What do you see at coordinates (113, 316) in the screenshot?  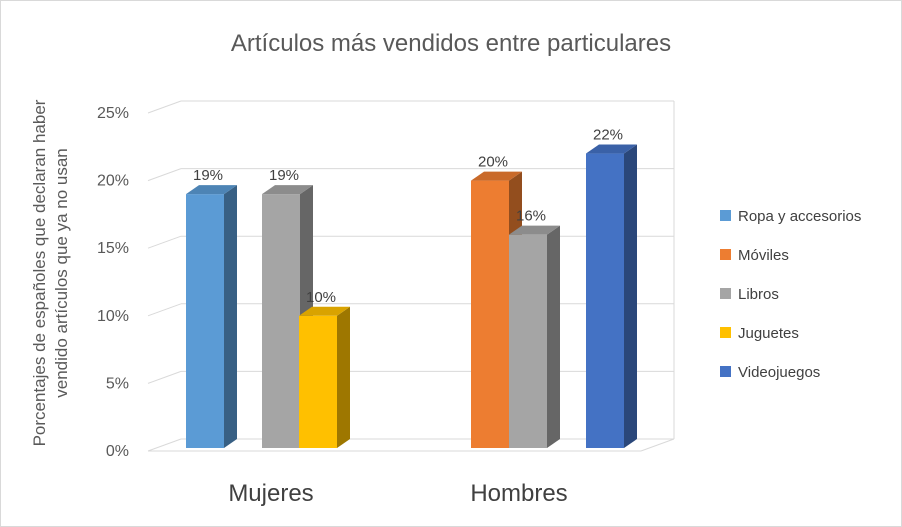 I see `y-tick-label: 10%` at bounding box center [113, 316].